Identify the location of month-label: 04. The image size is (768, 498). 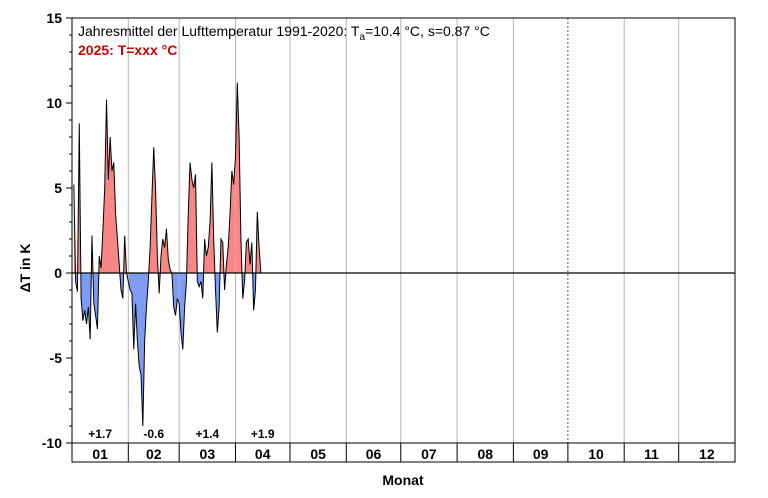
(263, 454).